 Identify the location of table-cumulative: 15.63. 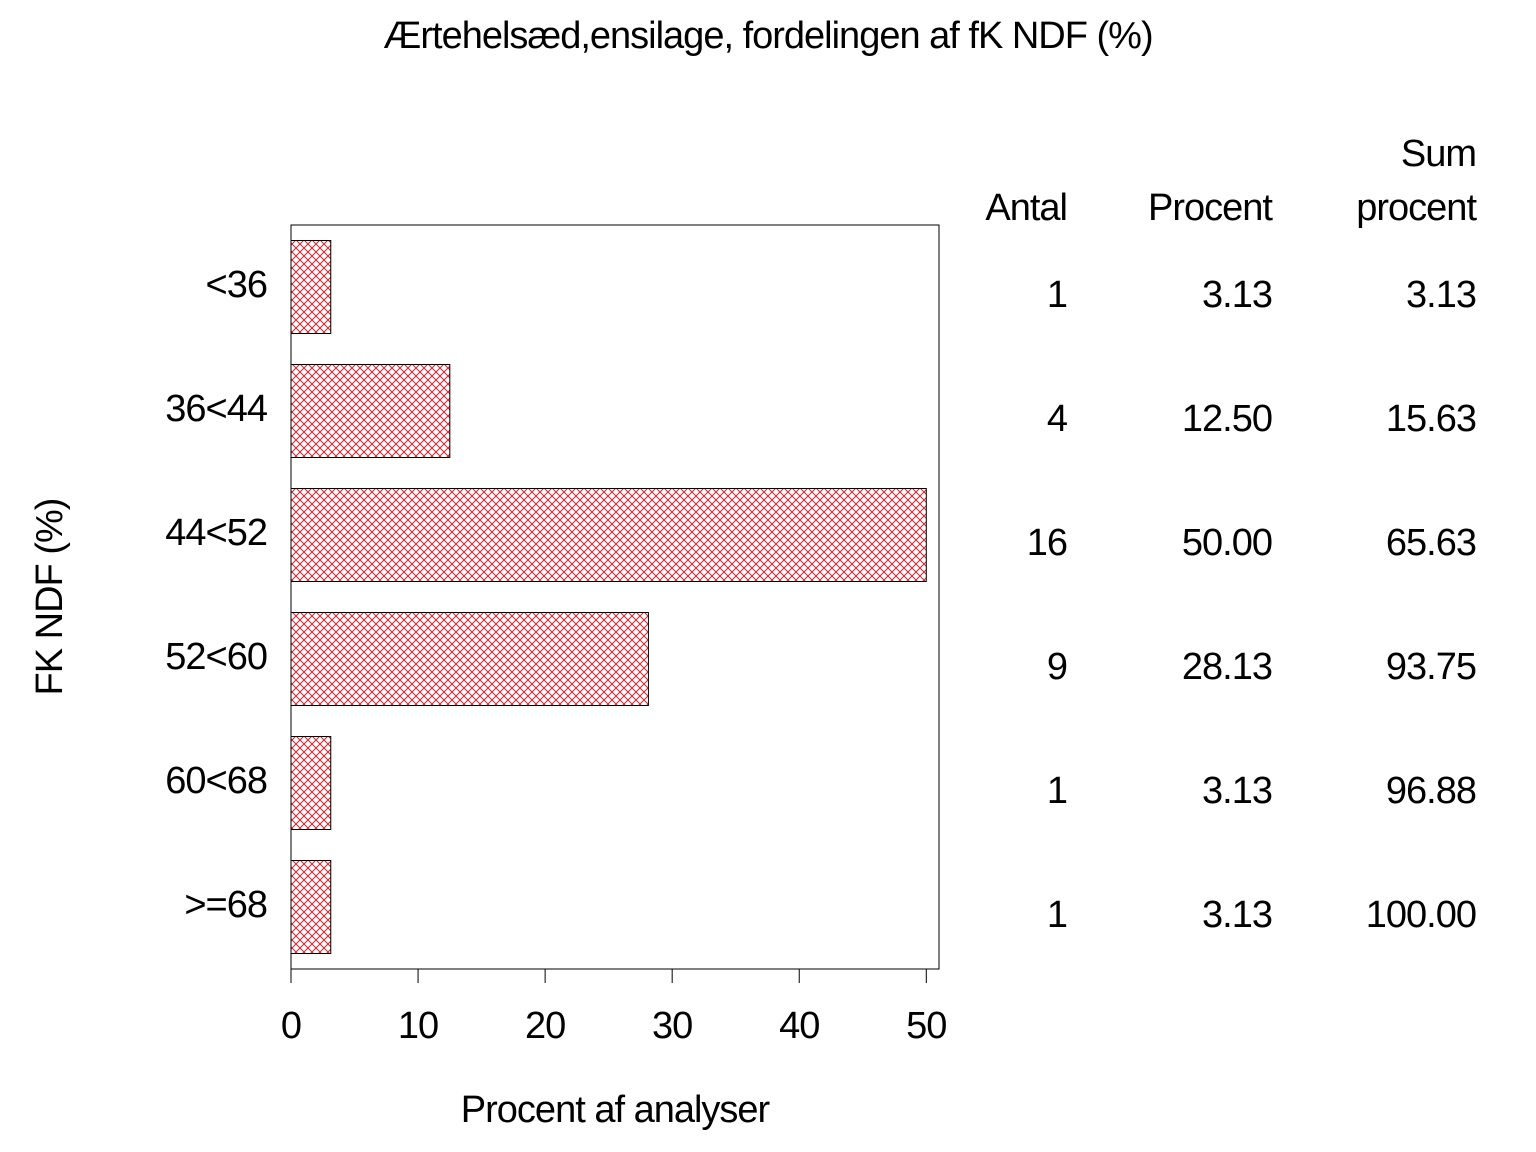
(1431, 419).